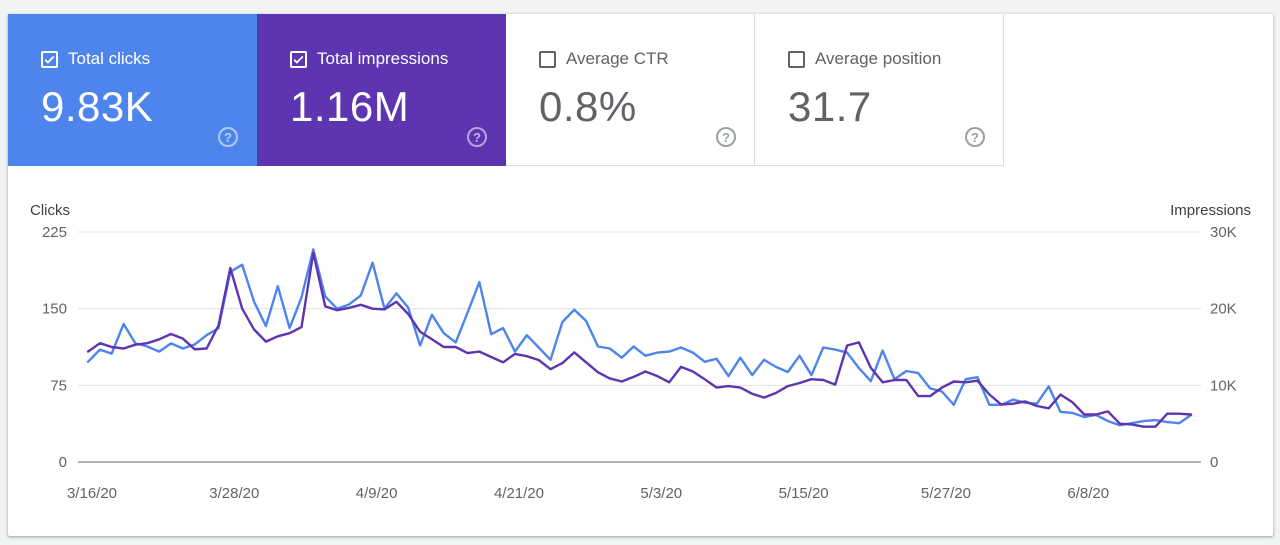 This screenshot has width=1280, height=545. I want to click on metric-card-total-clicks: Total clicks 9.83K ?, so click(132, 90).